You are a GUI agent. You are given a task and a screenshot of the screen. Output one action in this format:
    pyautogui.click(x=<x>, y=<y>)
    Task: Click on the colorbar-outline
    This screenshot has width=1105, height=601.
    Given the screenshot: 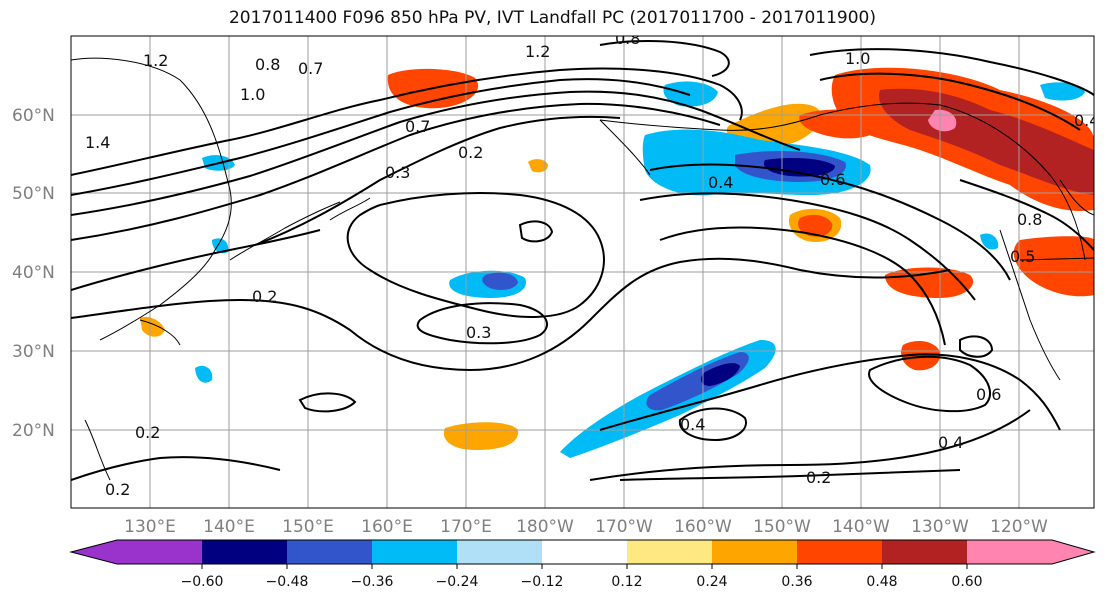 What is the action you would take?
    pyautogui.click(x=582, y=552)
    